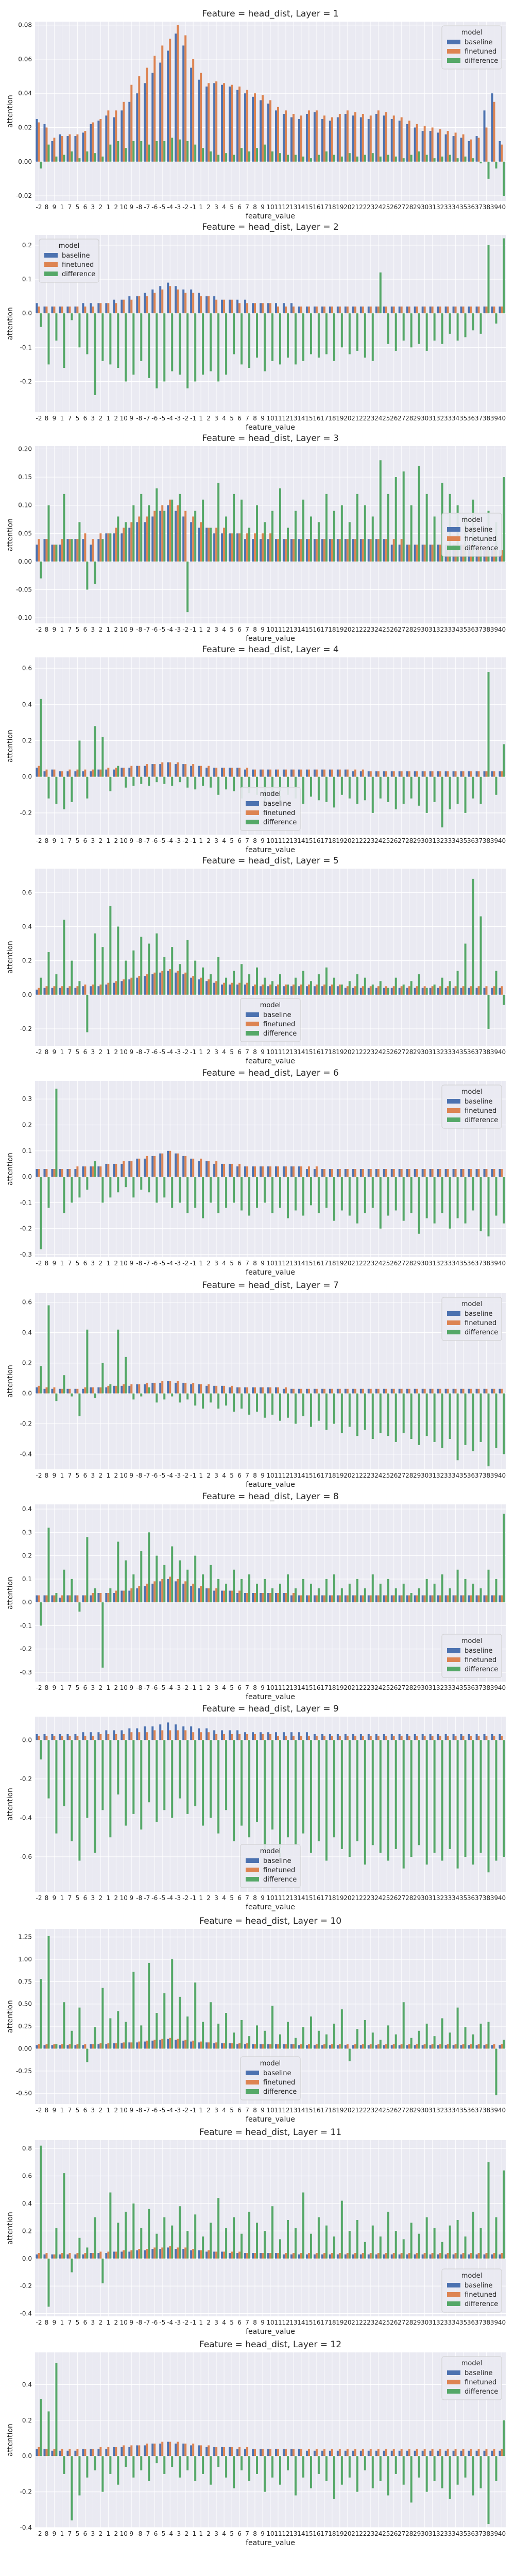 Image resolution: width=515 pixels, height=2576 pixels. I want to click on y-axis-label: attention, so click(10, 111).